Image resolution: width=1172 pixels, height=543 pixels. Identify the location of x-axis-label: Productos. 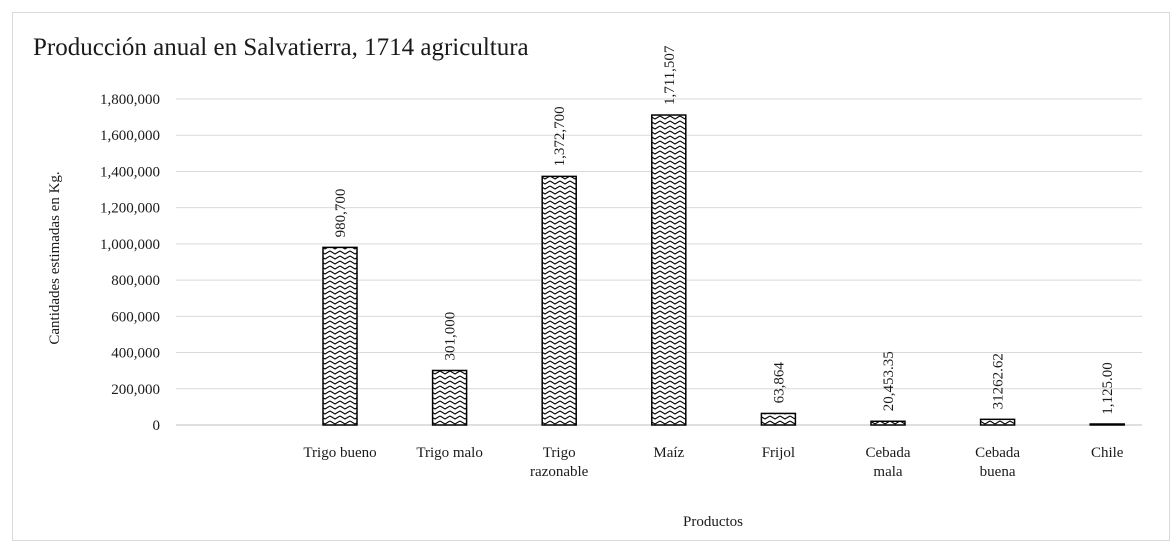
(713, 522).